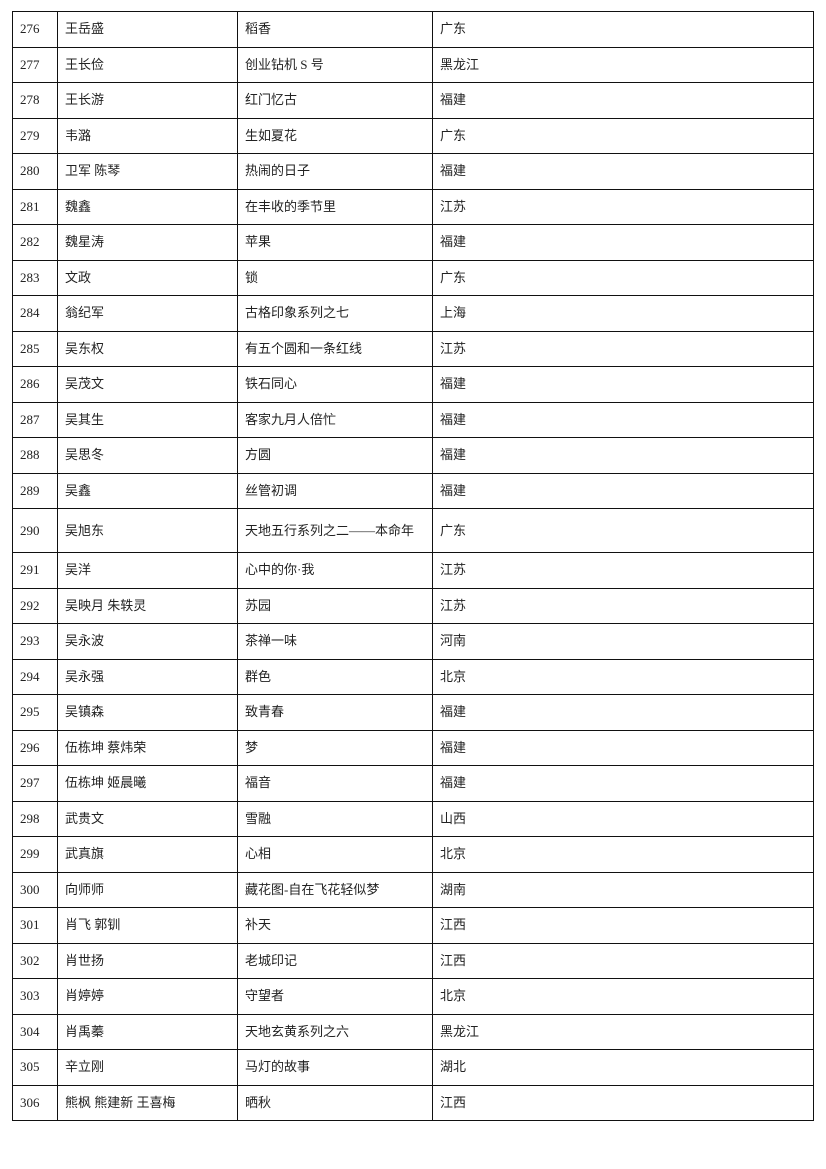 Image resolution: width=826 pixels, height=1169 pixels. I want to click on province-cell: 湖南, so click(623, 889).